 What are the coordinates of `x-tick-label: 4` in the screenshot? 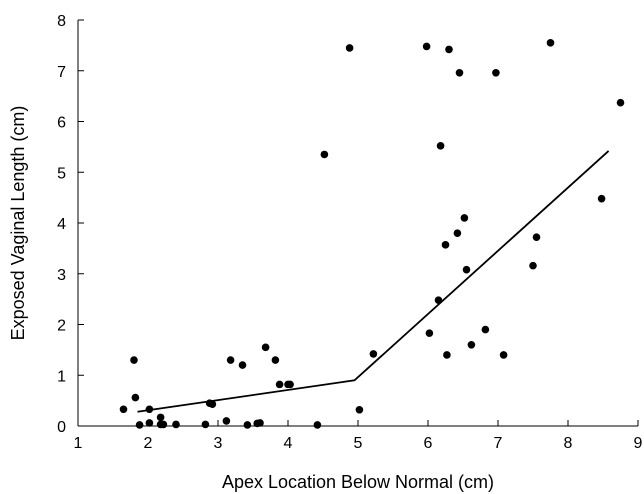 It's located at (288, 443).